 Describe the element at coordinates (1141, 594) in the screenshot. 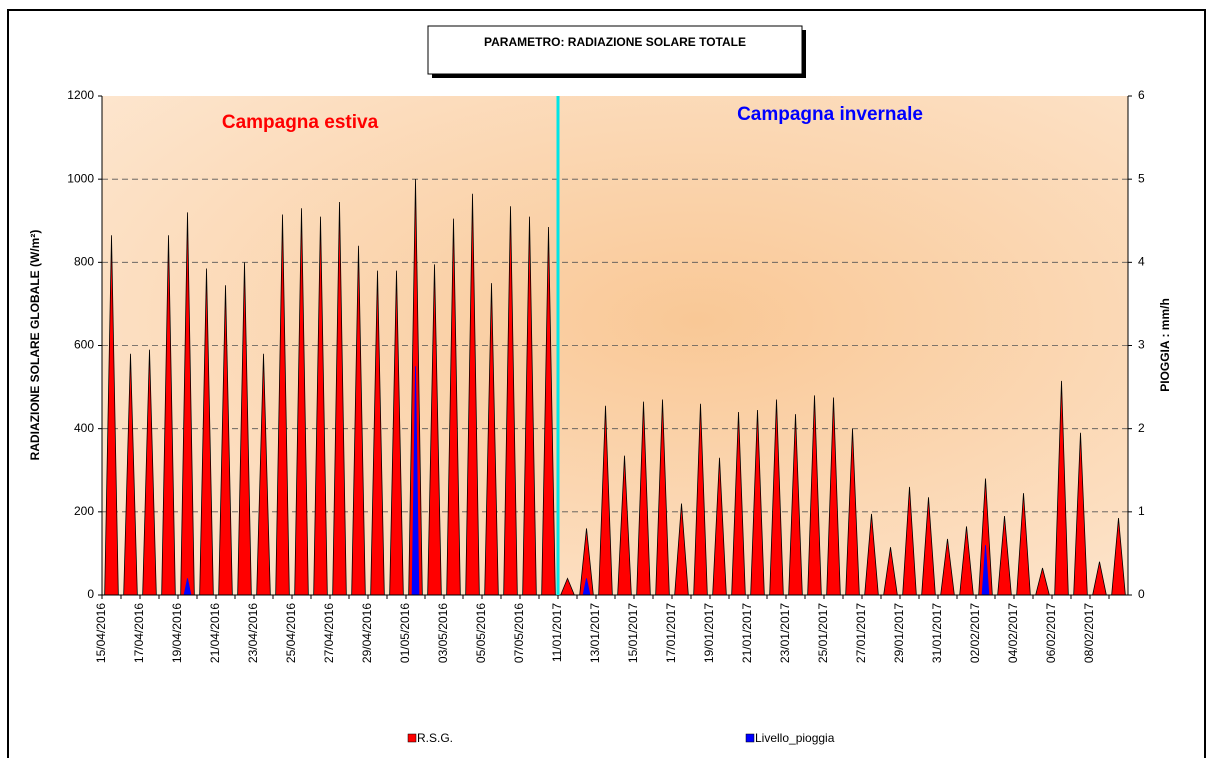

I see `y2-tick-label: 0` at that location.